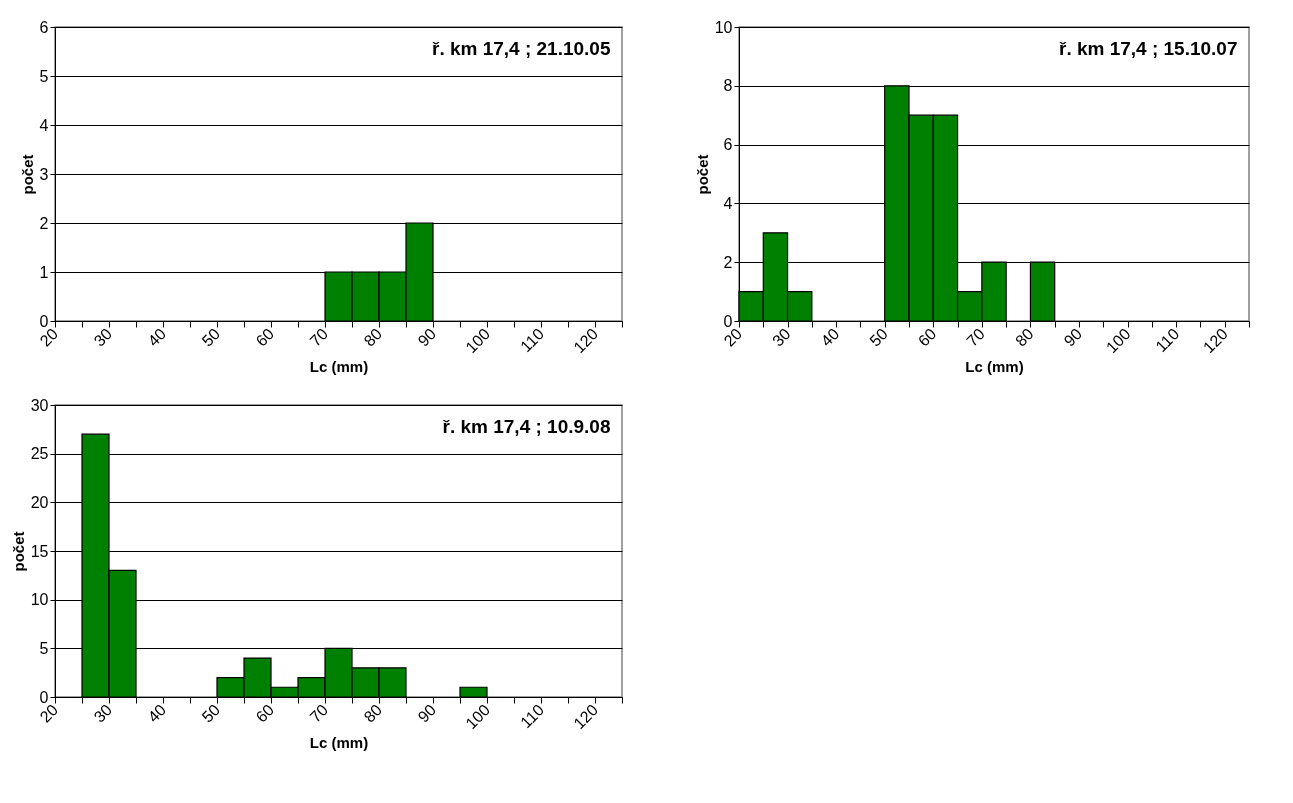 The image size is (1293, 803). I want to click on text: ř. km 17,4 ; 15.10.07, so click(1148, 48).